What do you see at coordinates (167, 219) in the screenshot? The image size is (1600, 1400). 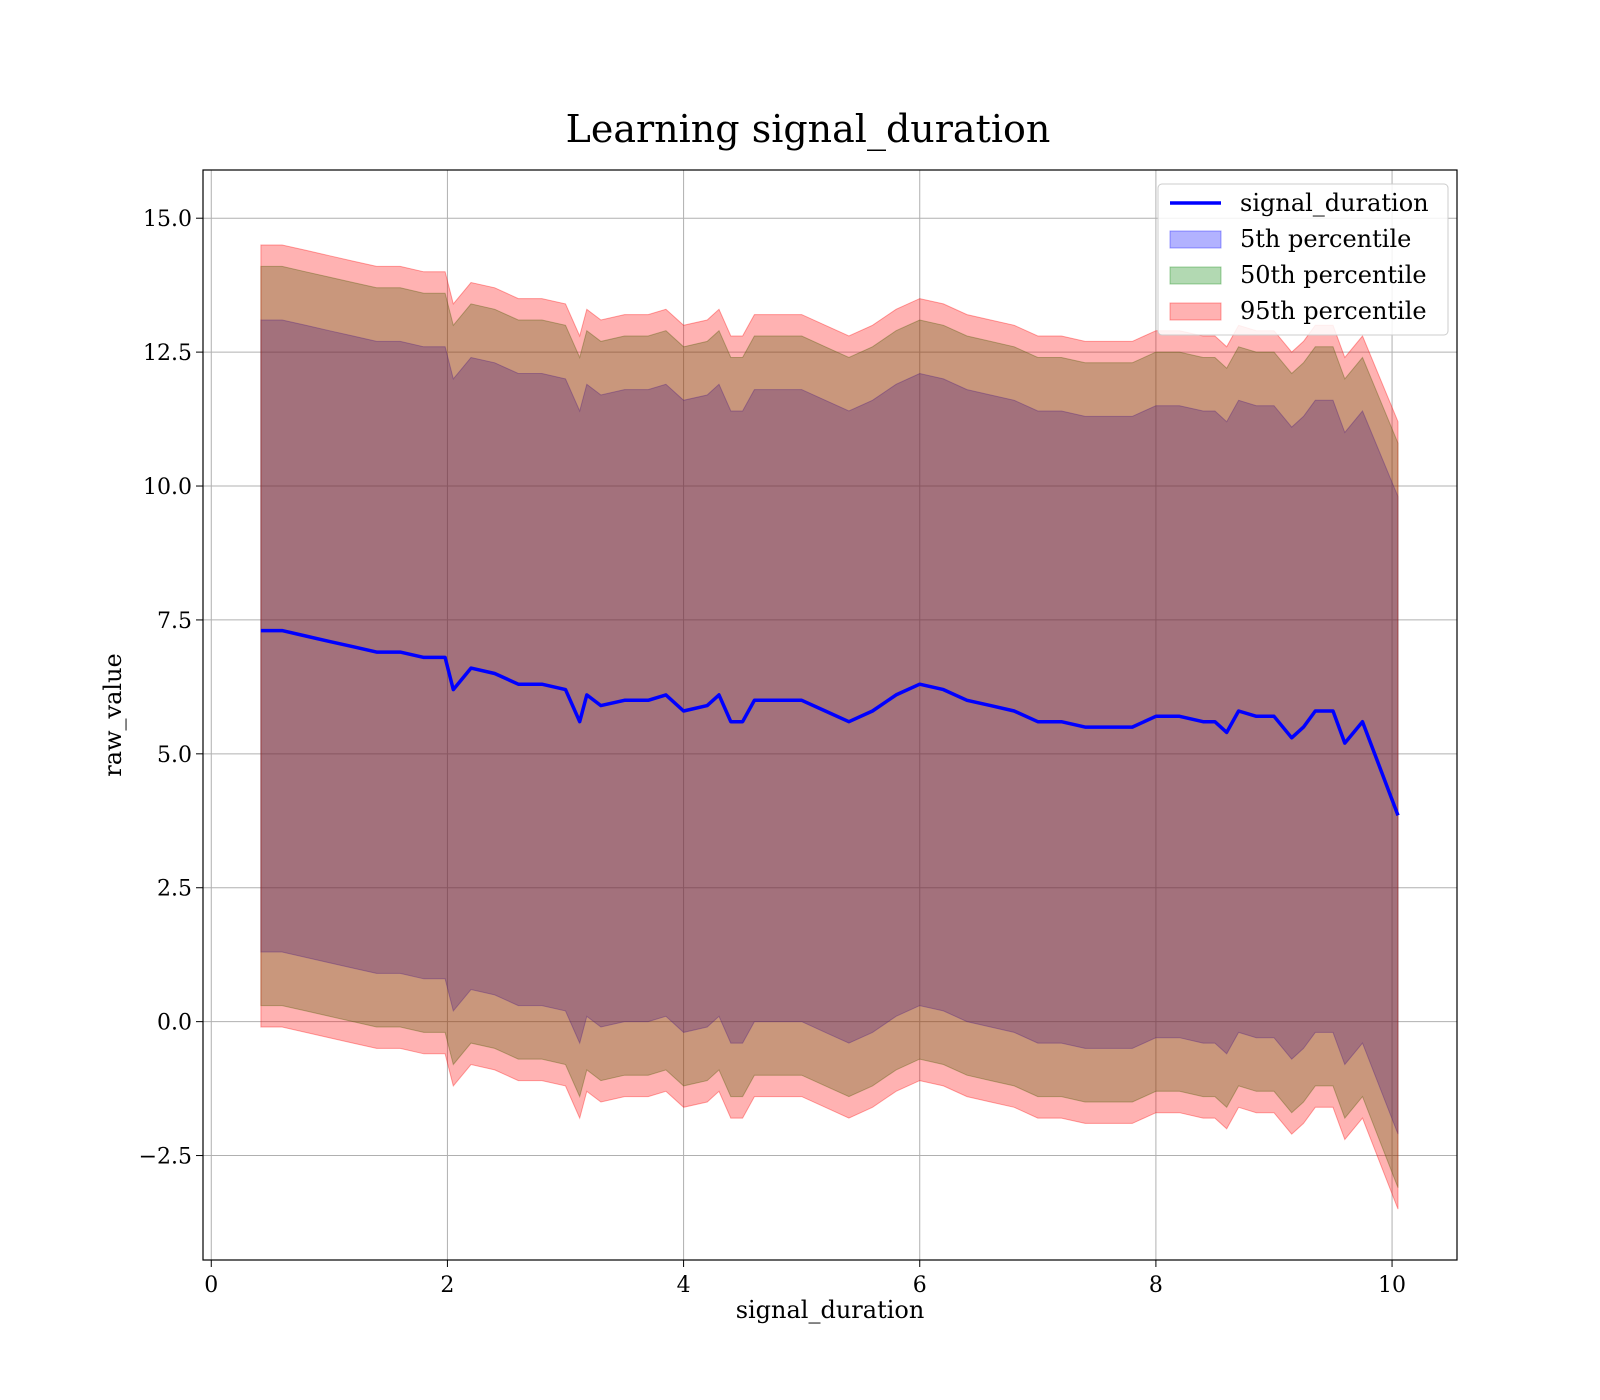 I see `y-tick-label: 15.0` at bounding box center [167, 219].